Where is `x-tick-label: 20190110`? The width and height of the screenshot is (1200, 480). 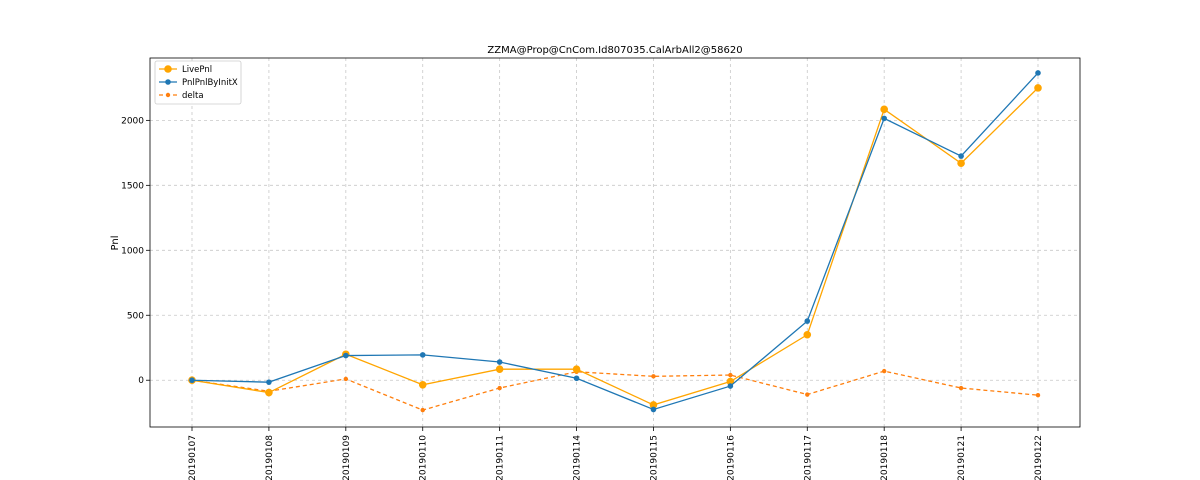
x-tick-label: 20190110 is located at coordinates (424, 457).